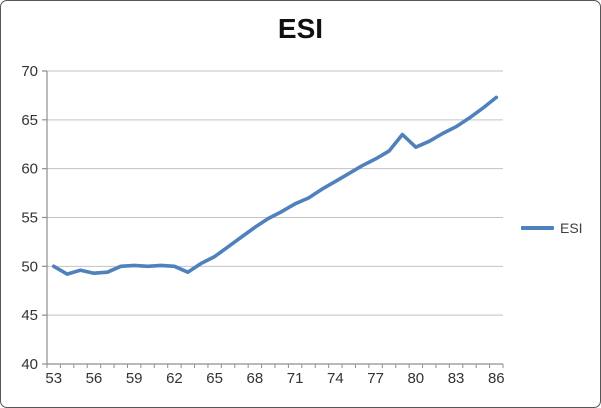 The width and height of the screenshot is (601, 408). I want to click on x-tick-label: 65, so click(214, 378).